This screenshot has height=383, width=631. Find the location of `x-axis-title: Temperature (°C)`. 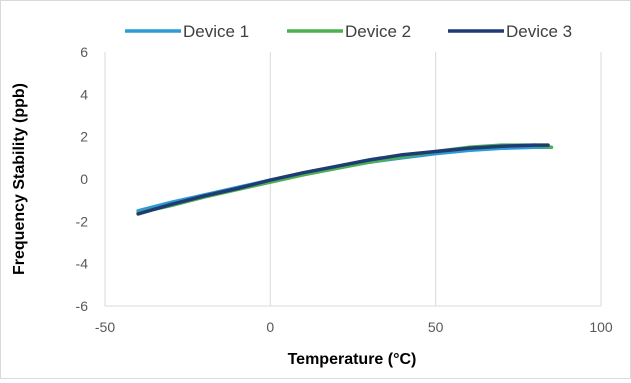

x-axis-title: Temperature (°C) is located at coordinates (352, 359).